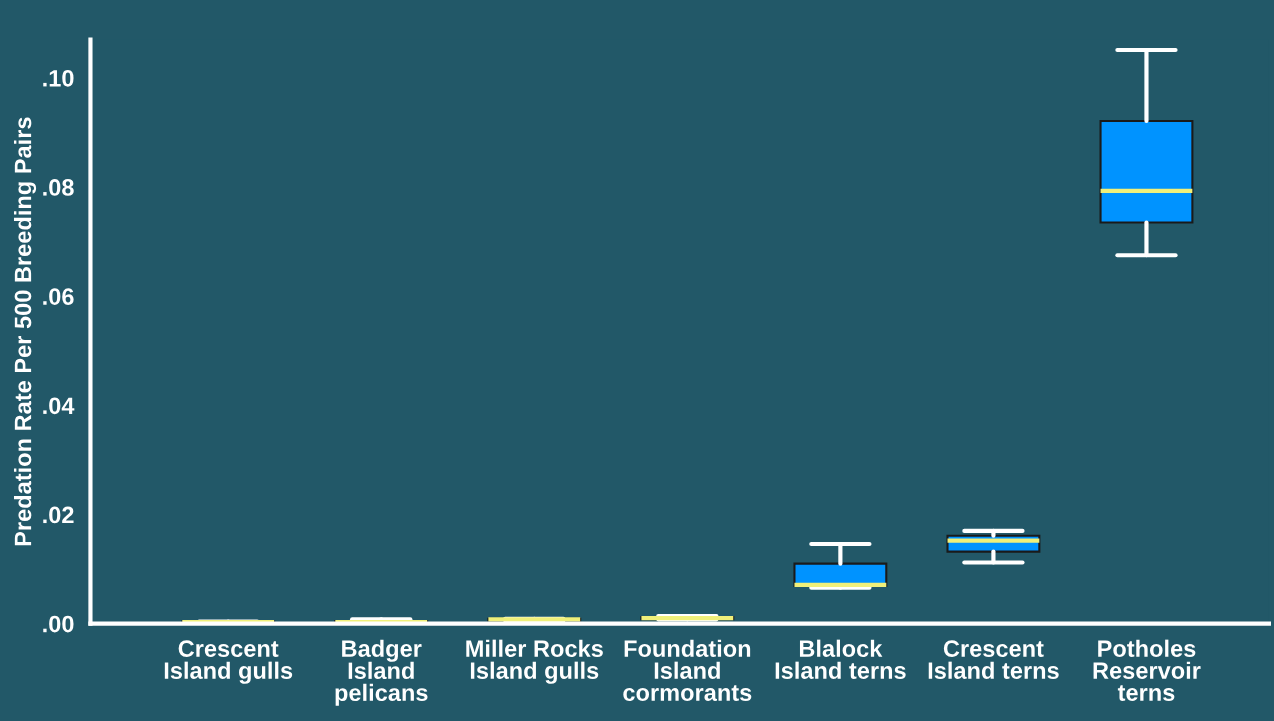 Image resolution: width=1274 pixels, height=721 pixels. What do you see at coordinates (381, 672) in the screenshot?
I see `x-tick-label: Badger Island pelicans` at bounding box center [381, 672].